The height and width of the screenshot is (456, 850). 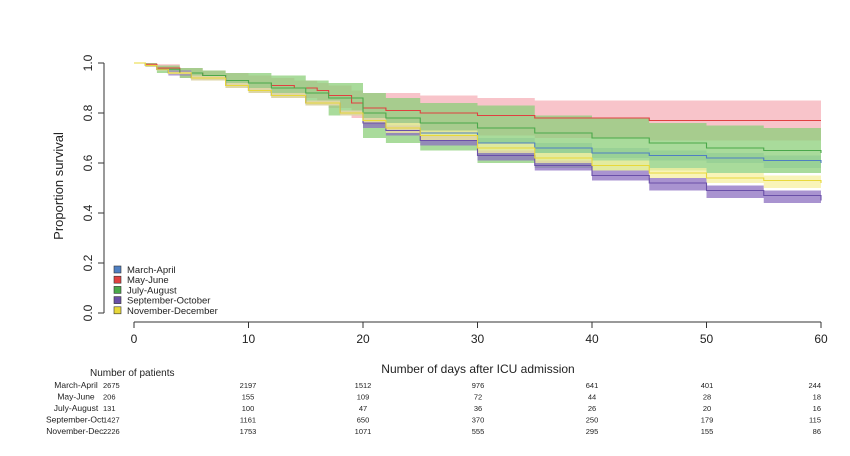 What do you see at coordinates (707, 408) in the screenshot?
I see `risk-cell: 20` at bounding box center [707, 408].